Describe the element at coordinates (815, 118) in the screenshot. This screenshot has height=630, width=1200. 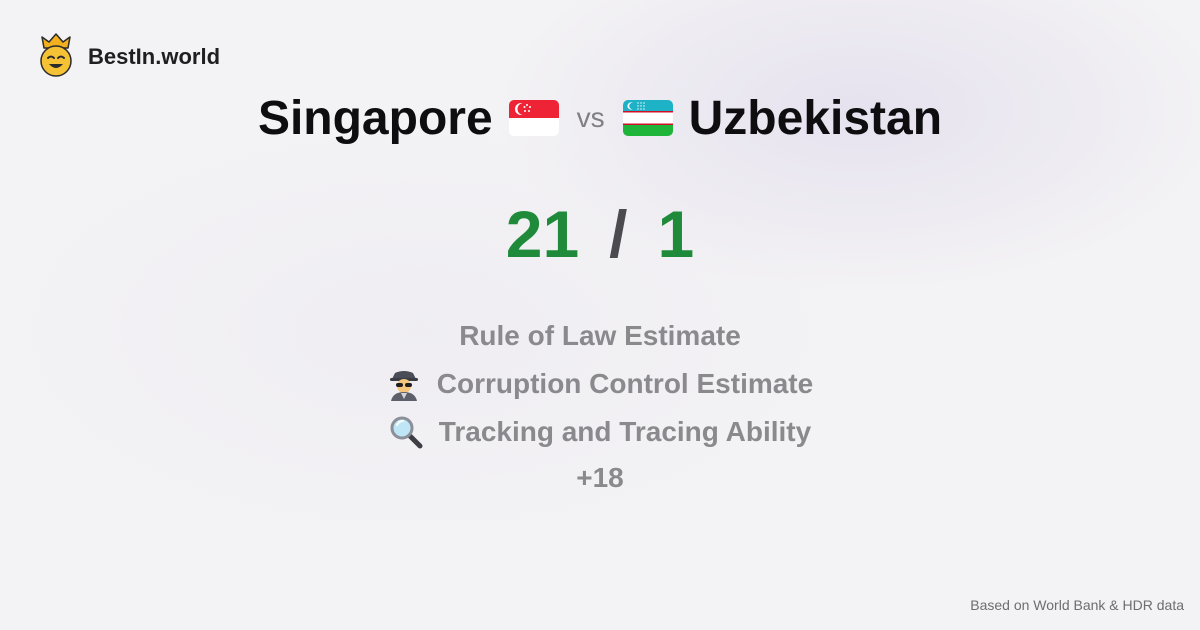
I see `country-b-name: Uzbekistan` at that location.